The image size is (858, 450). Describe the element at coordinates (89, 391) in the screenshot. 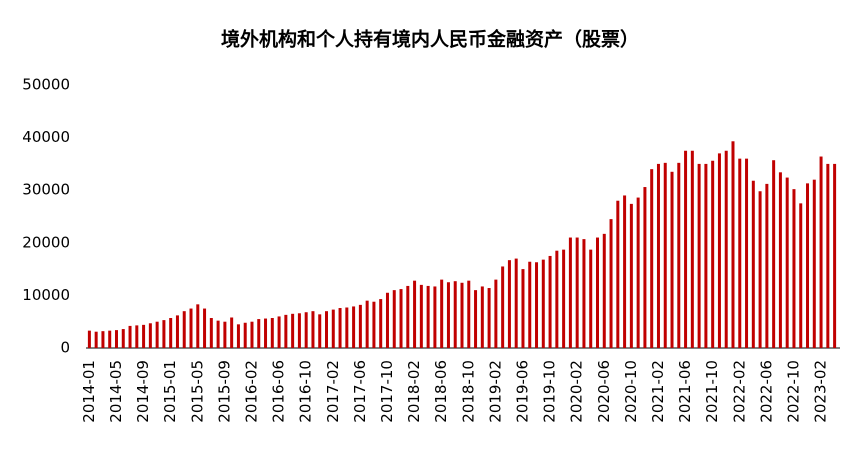

I see `x-tick-label: 2014-01` at that location.